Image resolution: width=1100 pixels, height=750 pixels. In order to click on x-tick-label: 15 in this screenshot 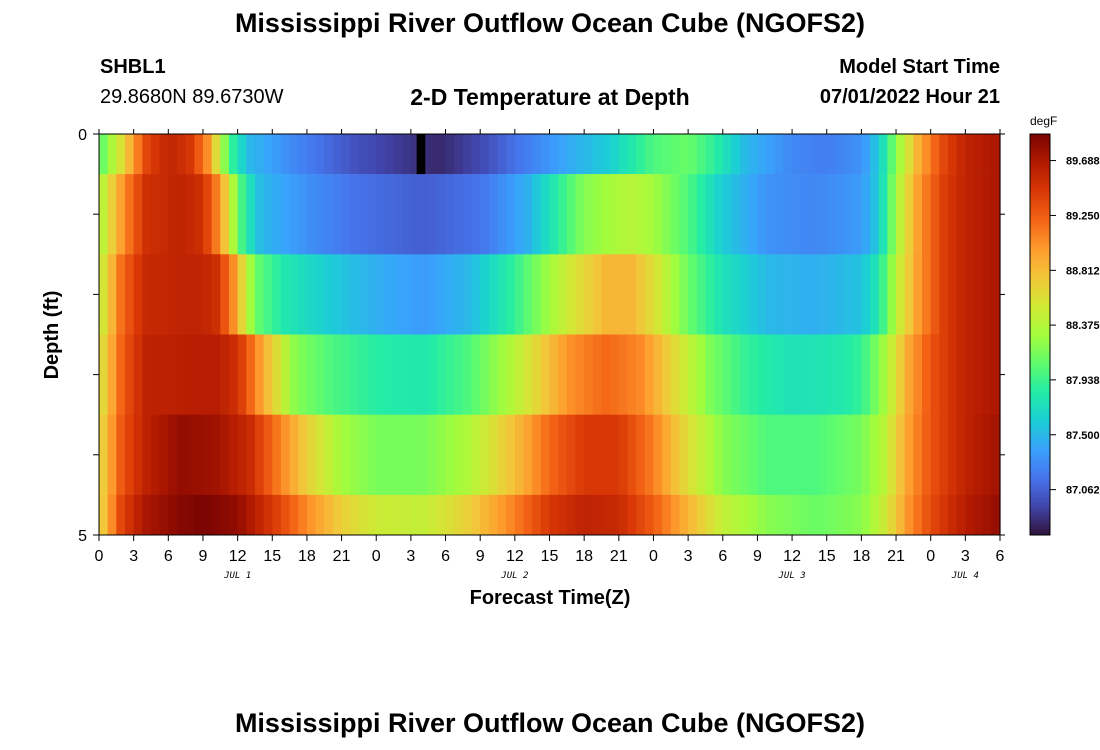, I will do `click(550, 556)`.